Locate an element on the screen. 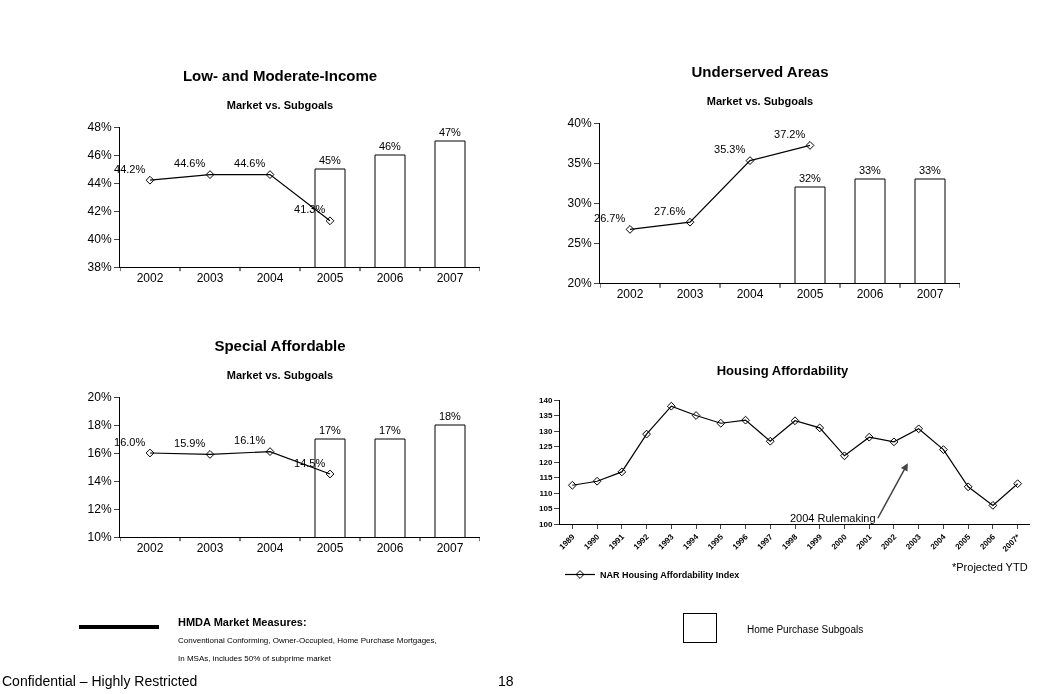 This screenshot has width=1052, height=694. y-tick-label: 44% is located at coordinates (99, 183).